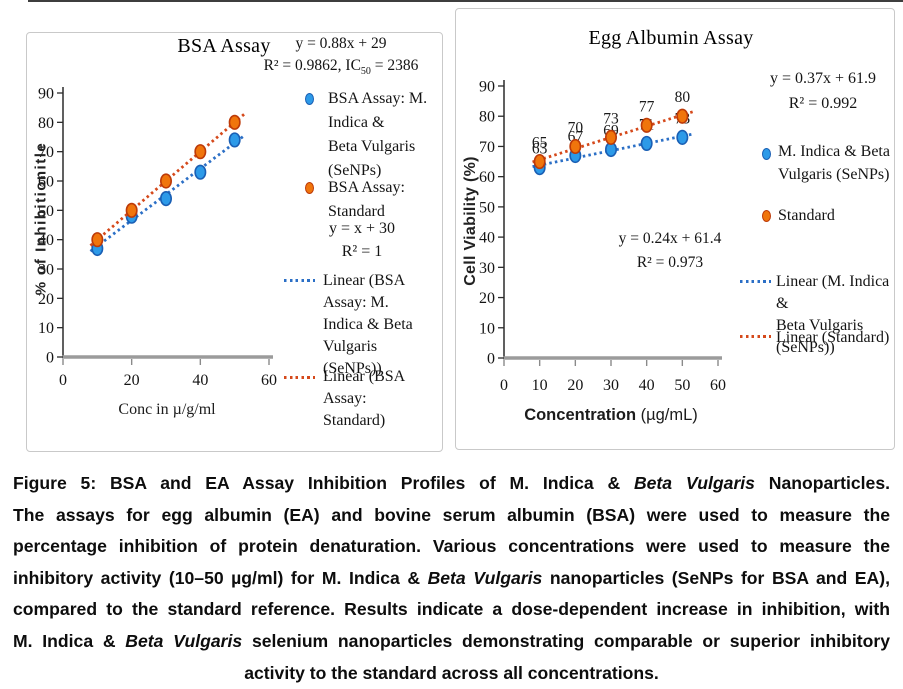 Image resolution: width=903 pixels, height=689 pixels. I want to click on legend-label: Standard, so click(806, 215).